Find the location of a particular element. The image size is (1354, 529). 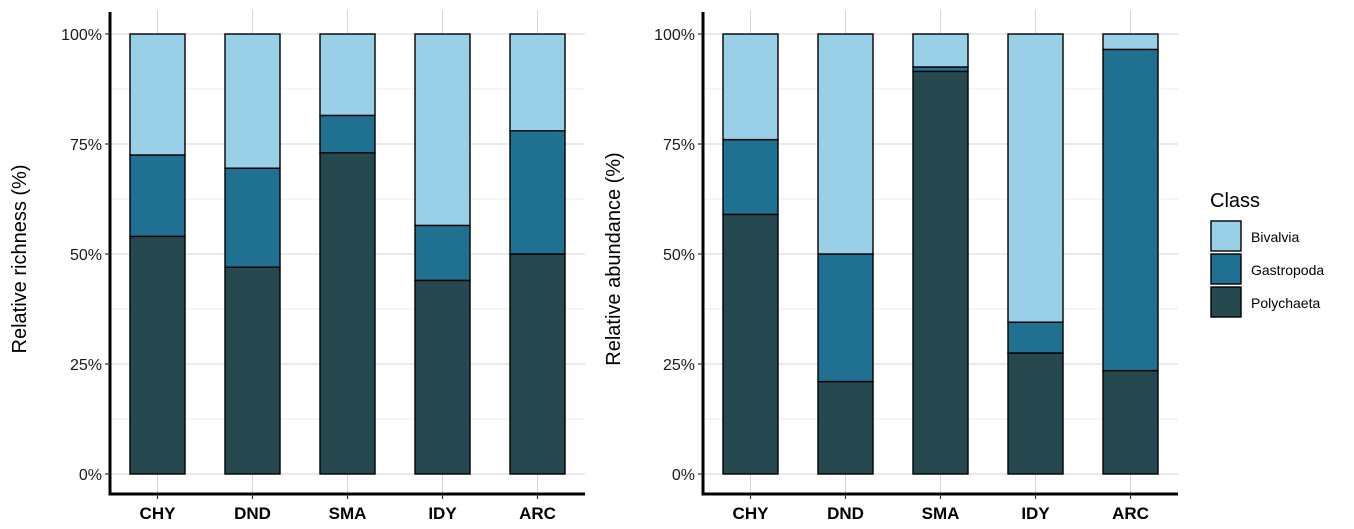

y-axis-title: Relative richness (%) is located at coordinates (20, 259).